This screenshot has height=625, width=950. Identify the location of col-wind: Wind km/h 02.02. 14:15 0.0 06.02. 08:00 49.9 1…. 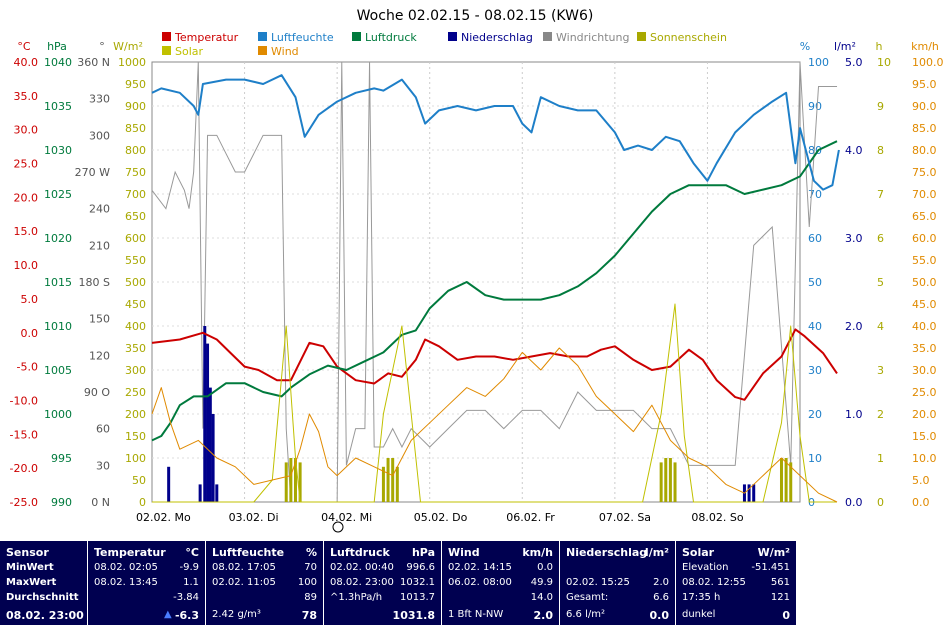
(501, 583).